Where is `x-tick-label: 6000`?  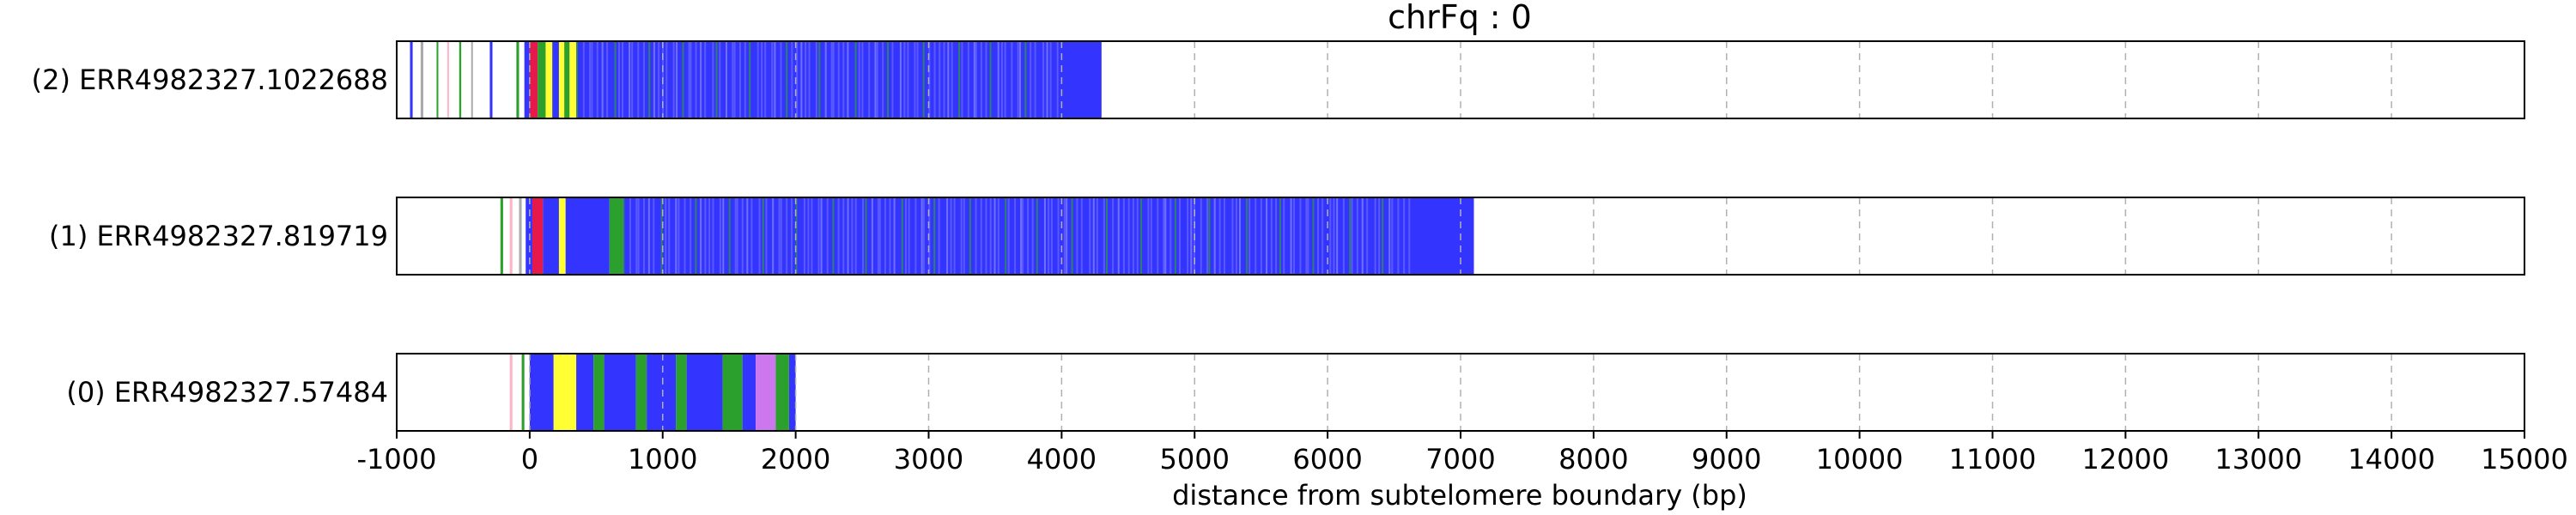 x-tick-label: 6000 is located at coordinates (1327, 459).